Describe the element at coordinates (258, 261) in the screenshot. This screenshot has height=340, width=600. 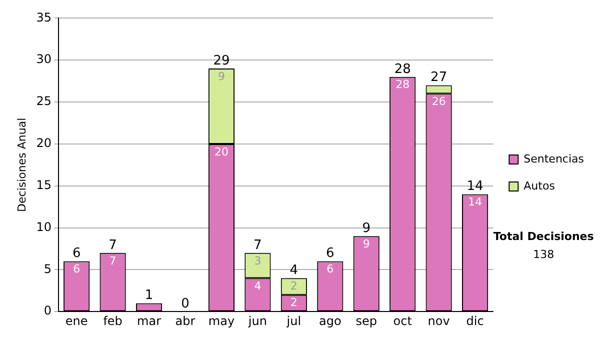
I see `data-label: 3` at that location.